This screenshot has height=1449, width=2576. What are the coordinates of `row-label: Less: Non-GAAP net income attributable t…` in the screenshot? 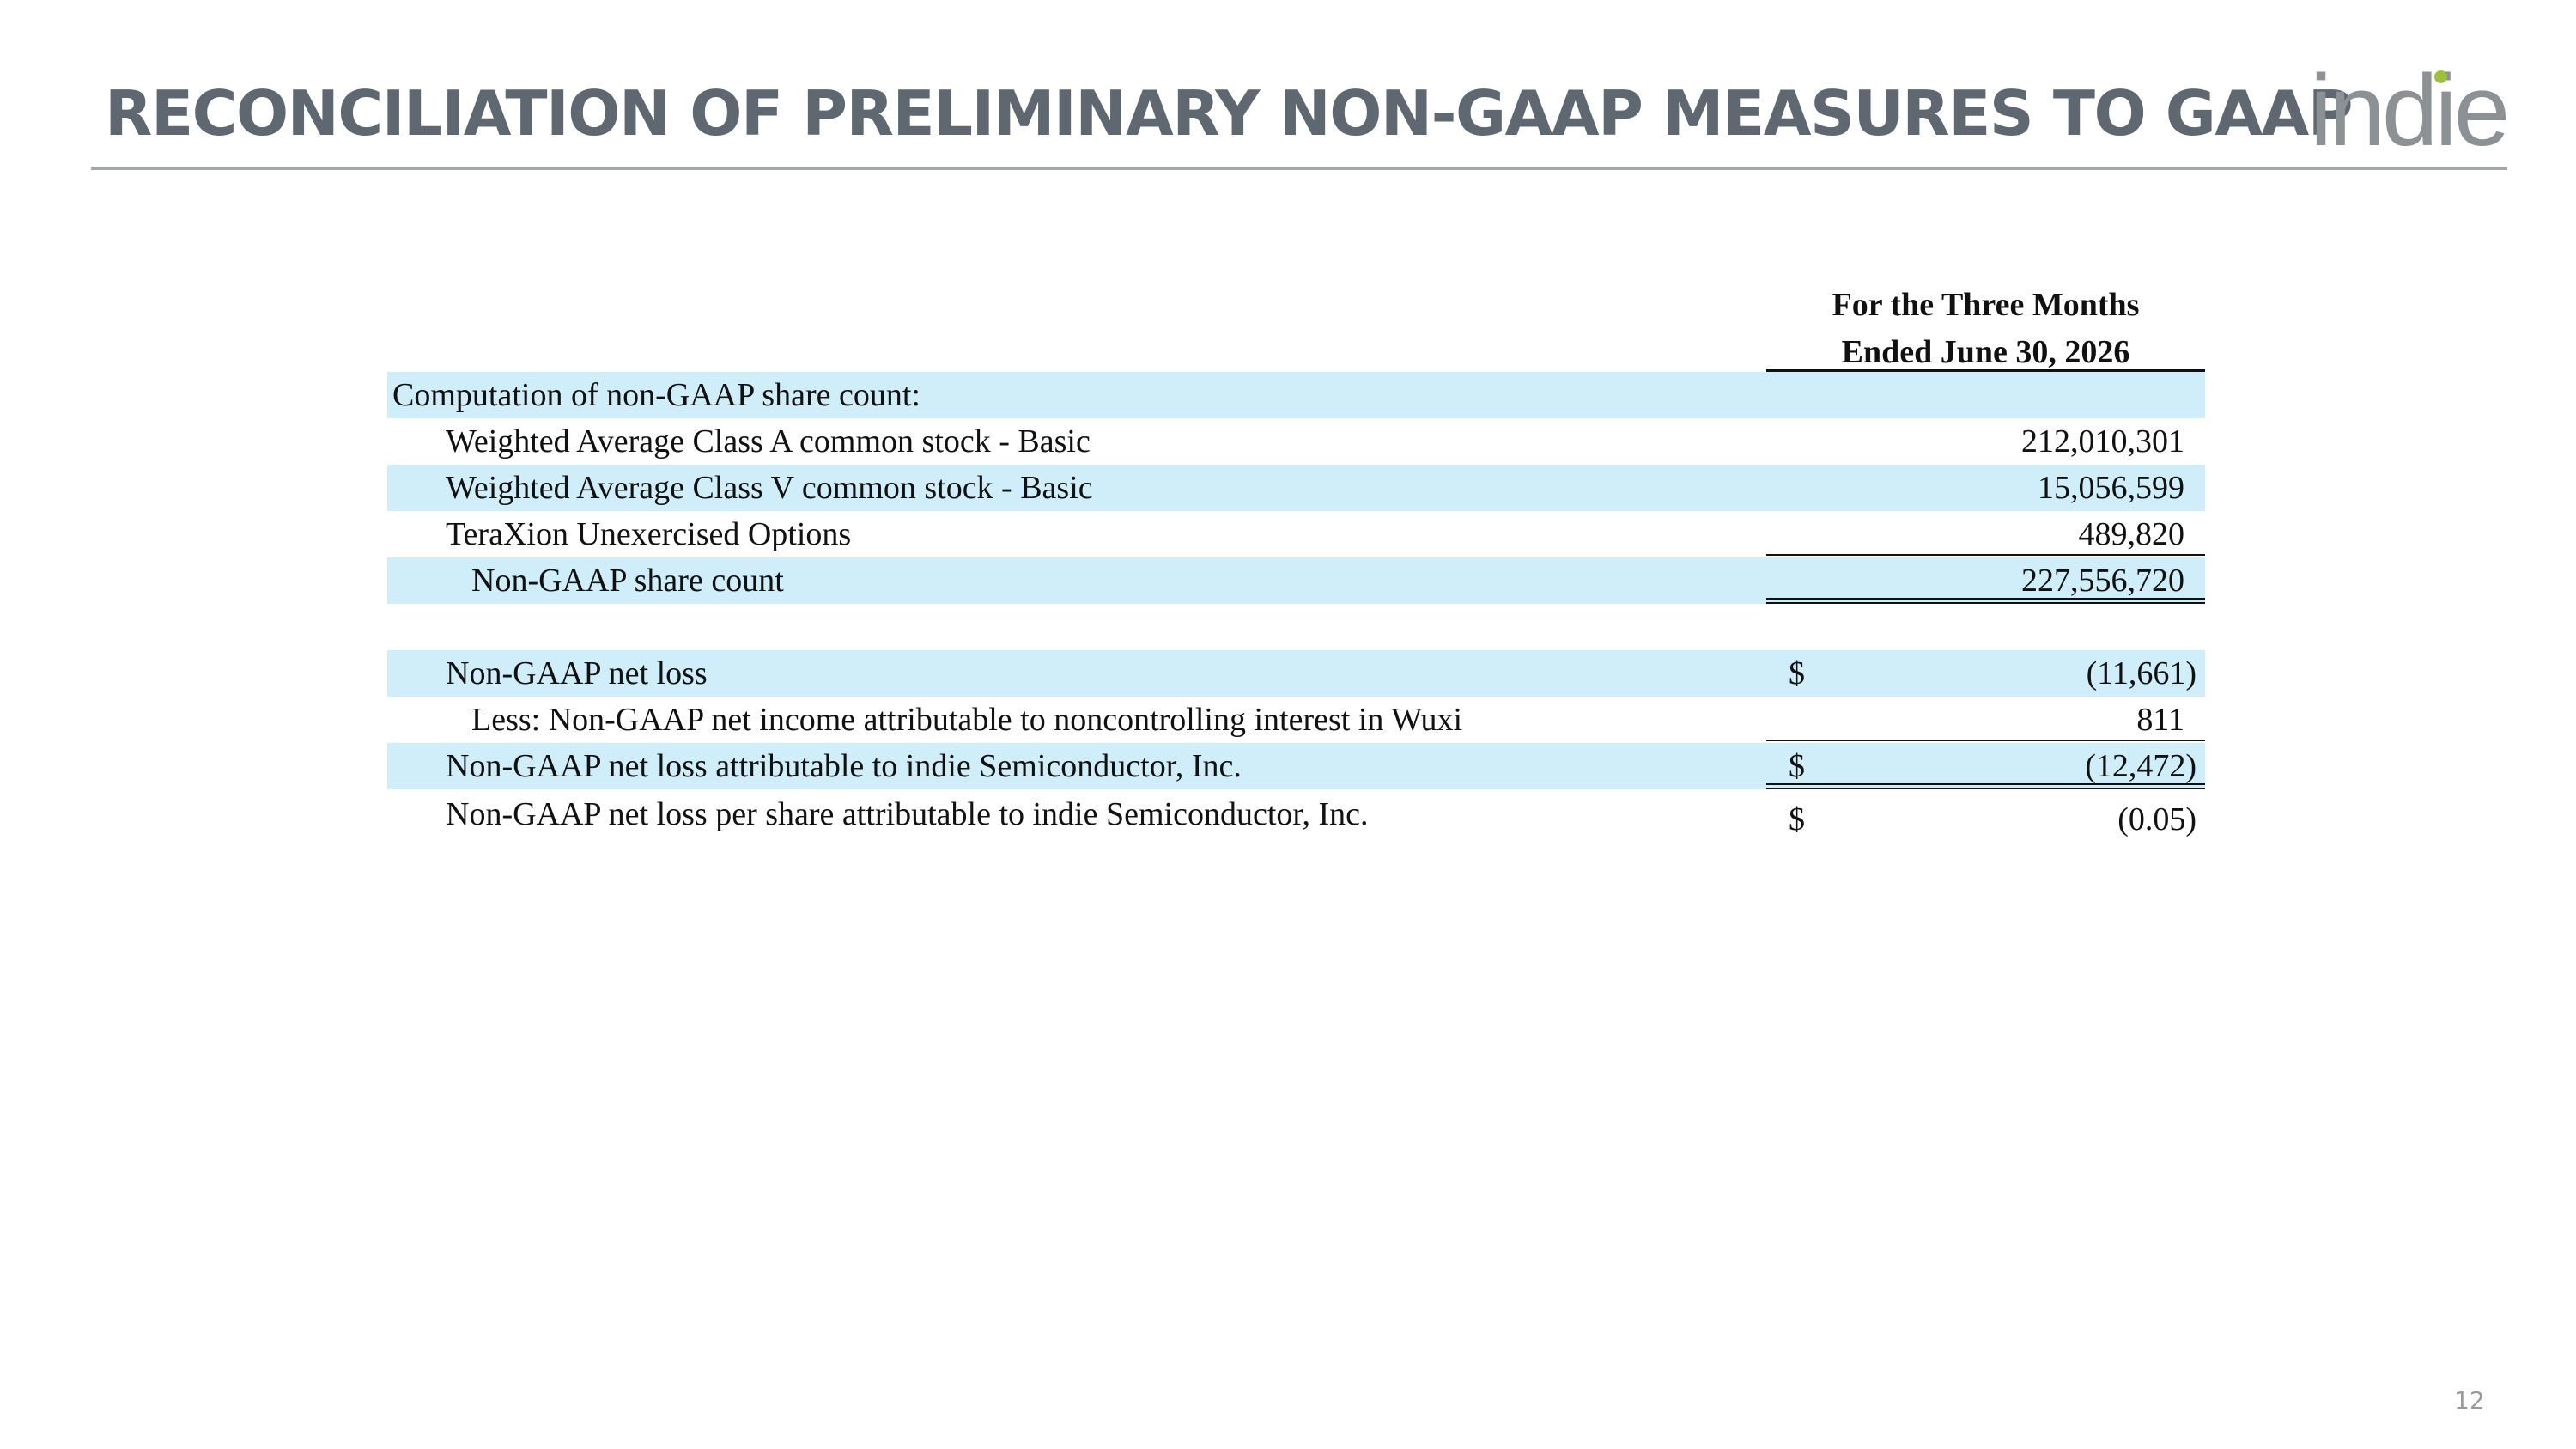 It's located at (967, 720).